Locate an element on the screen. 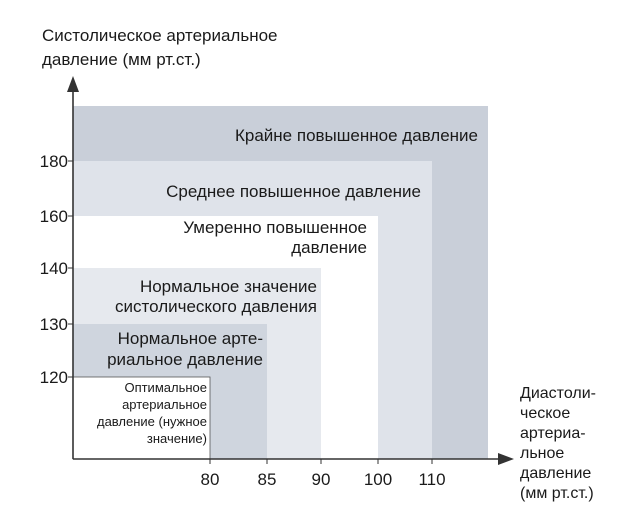 Image resolution: width=644 pixels, height=529 pixels. zone-extreme-high-label-line: Крайне повышенное давление is located at coordinates (356, 135).